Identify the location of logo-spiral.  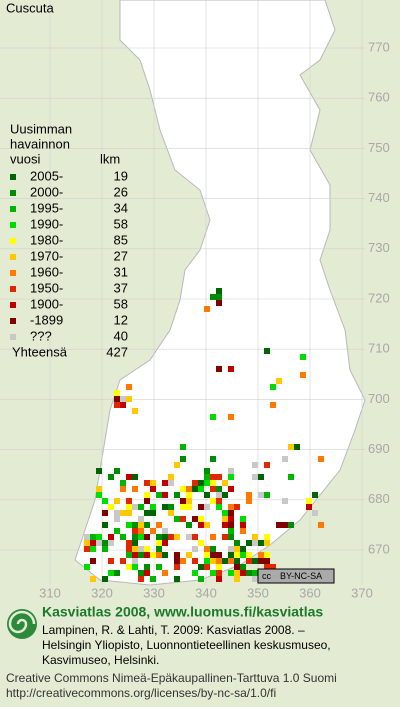
(22, 622).